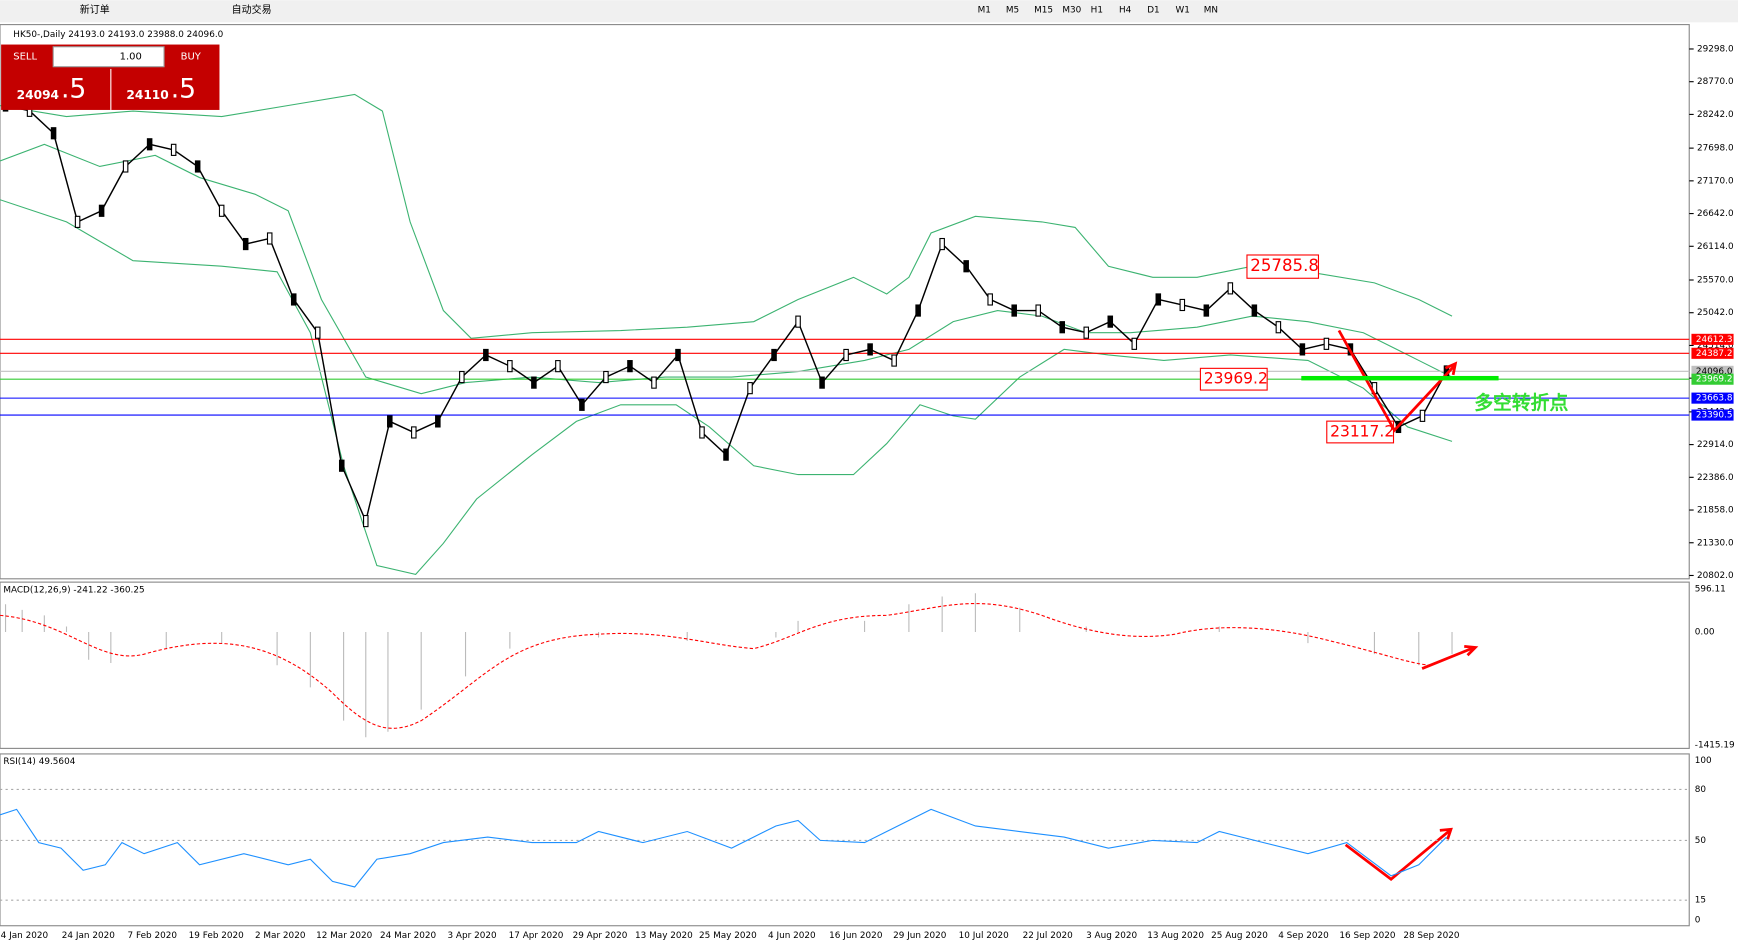 Image resolution: width=1738 pixels, height=947 pixels. Describe the element at coordinates (1303, 936) in the screenshot. I see `date-label: 4 Sep 2020` at that location.